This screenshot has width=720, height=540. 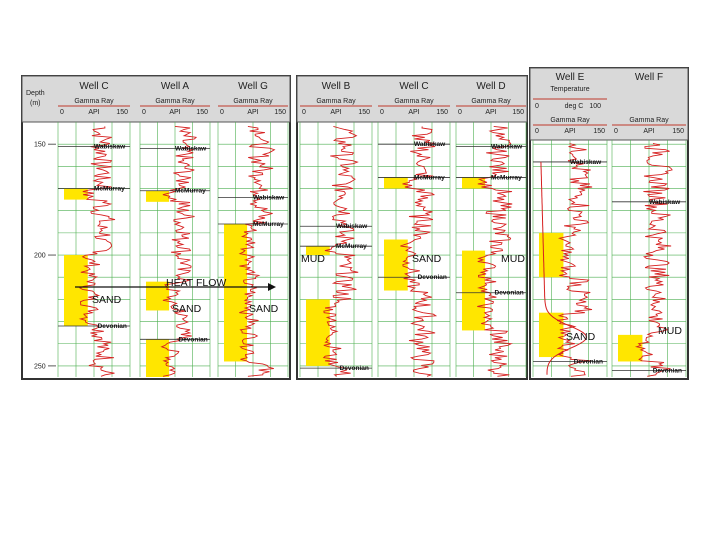 I want to click on temperature-scale-unit: deg C, so click(x=574, y=106).